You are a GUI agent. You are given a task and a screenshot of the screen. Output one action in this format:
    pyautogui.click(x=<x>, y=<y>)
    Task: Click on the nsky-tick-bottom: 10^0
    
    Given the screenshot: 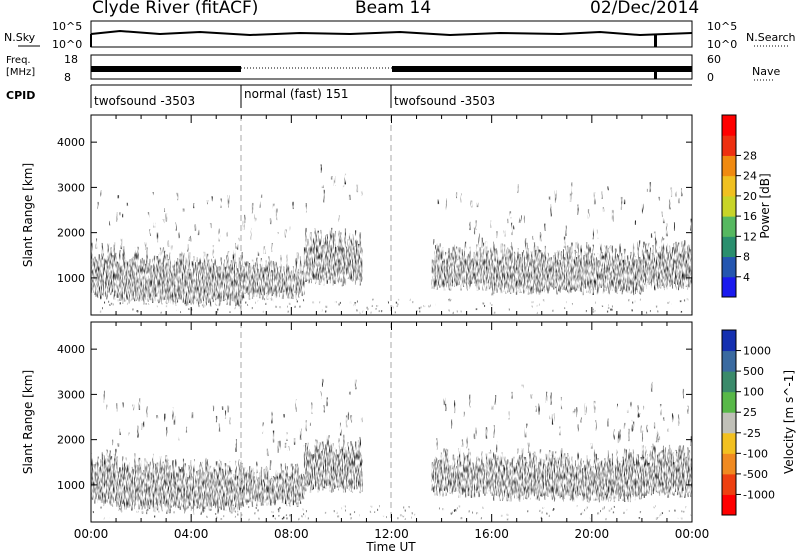 What is the action you would take?
    pyautogui.click(x=67, y=44)
    